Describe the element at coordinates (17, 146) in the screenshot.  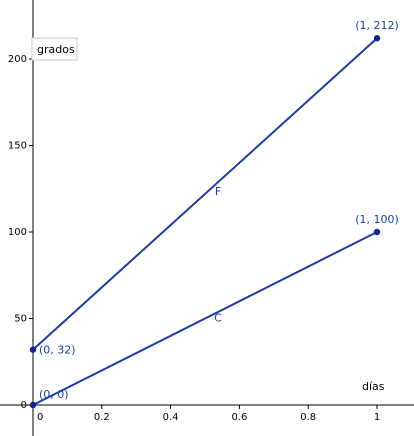
I see `y-tick-label: 150` at that location.